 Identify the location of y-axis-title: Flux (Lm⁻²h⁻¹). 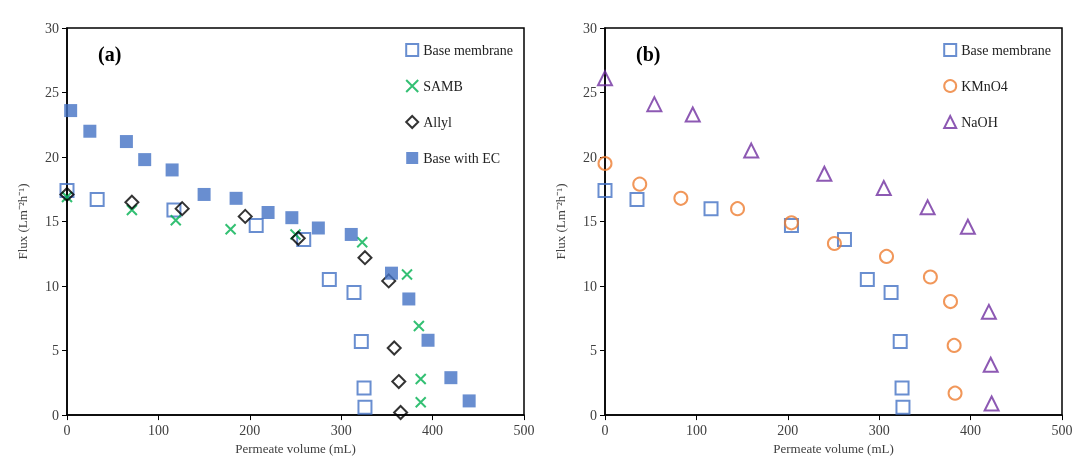
(22, 221).